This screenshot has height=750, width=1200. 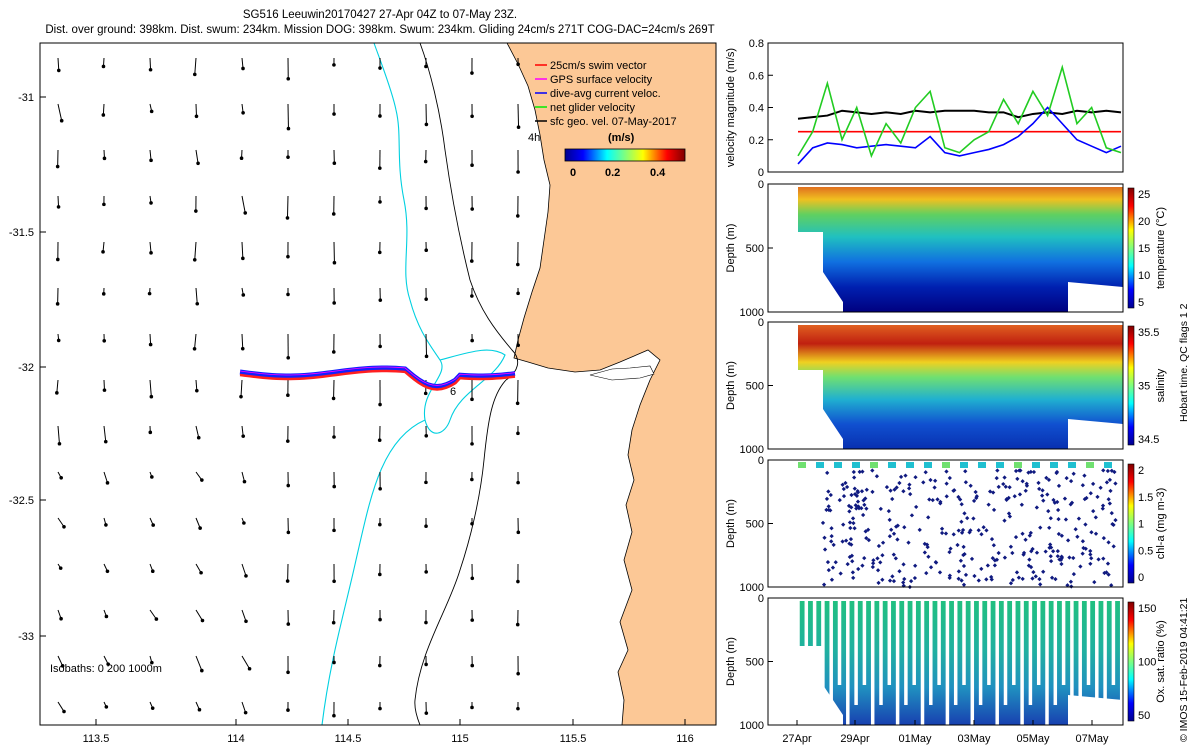 What do you see at coordinates (755, 249) in the screenshot?
I see `y-tick-label: 500` at bounding box center [755, 249].